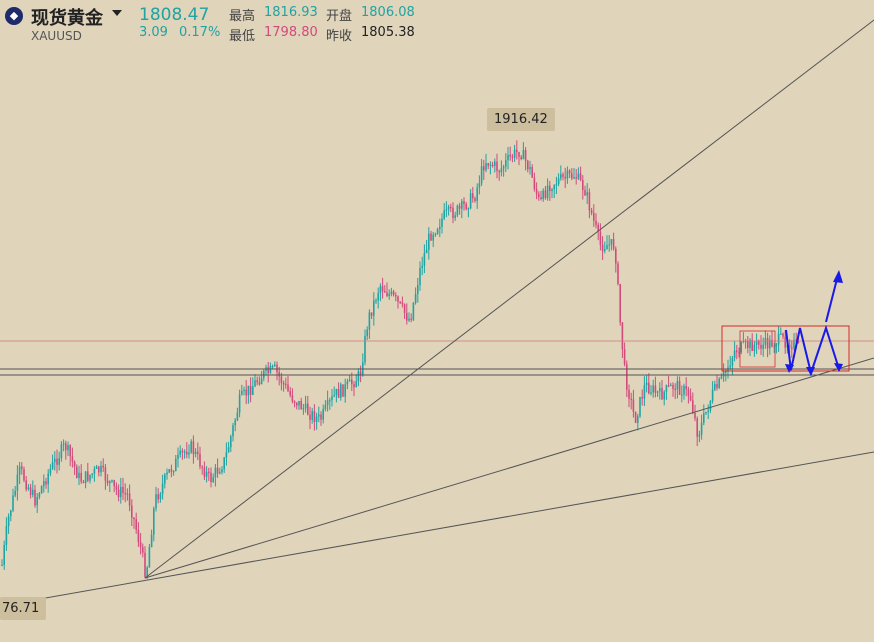 The height and width of the screenshot is (642, 874). What do you see at coordinates (23, 608) in the screenshot?
I see `low-price-label: 76.71` at bounding box center [23, 608].